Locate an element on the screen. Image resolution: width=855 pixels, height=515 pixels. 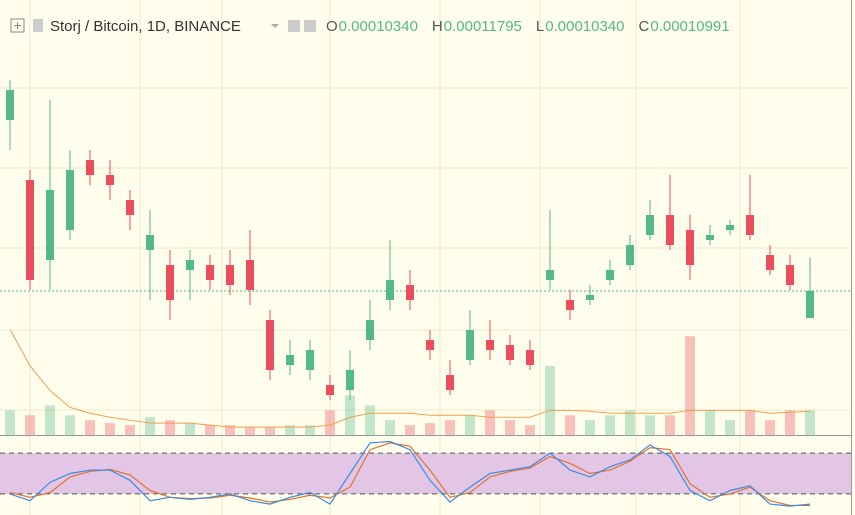
stoch-d is located at coordinates (409, 474).